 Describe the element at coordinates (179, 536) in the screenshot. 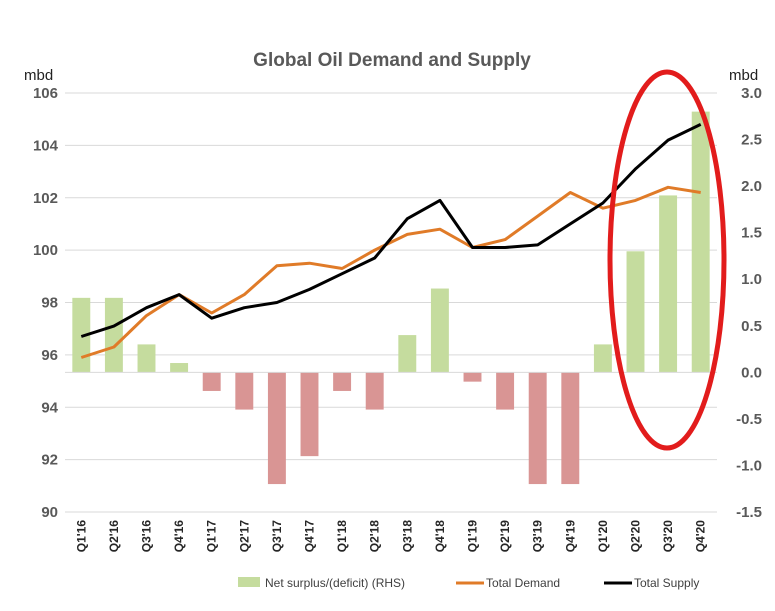

I see `category-label: Q4'16` at that location.